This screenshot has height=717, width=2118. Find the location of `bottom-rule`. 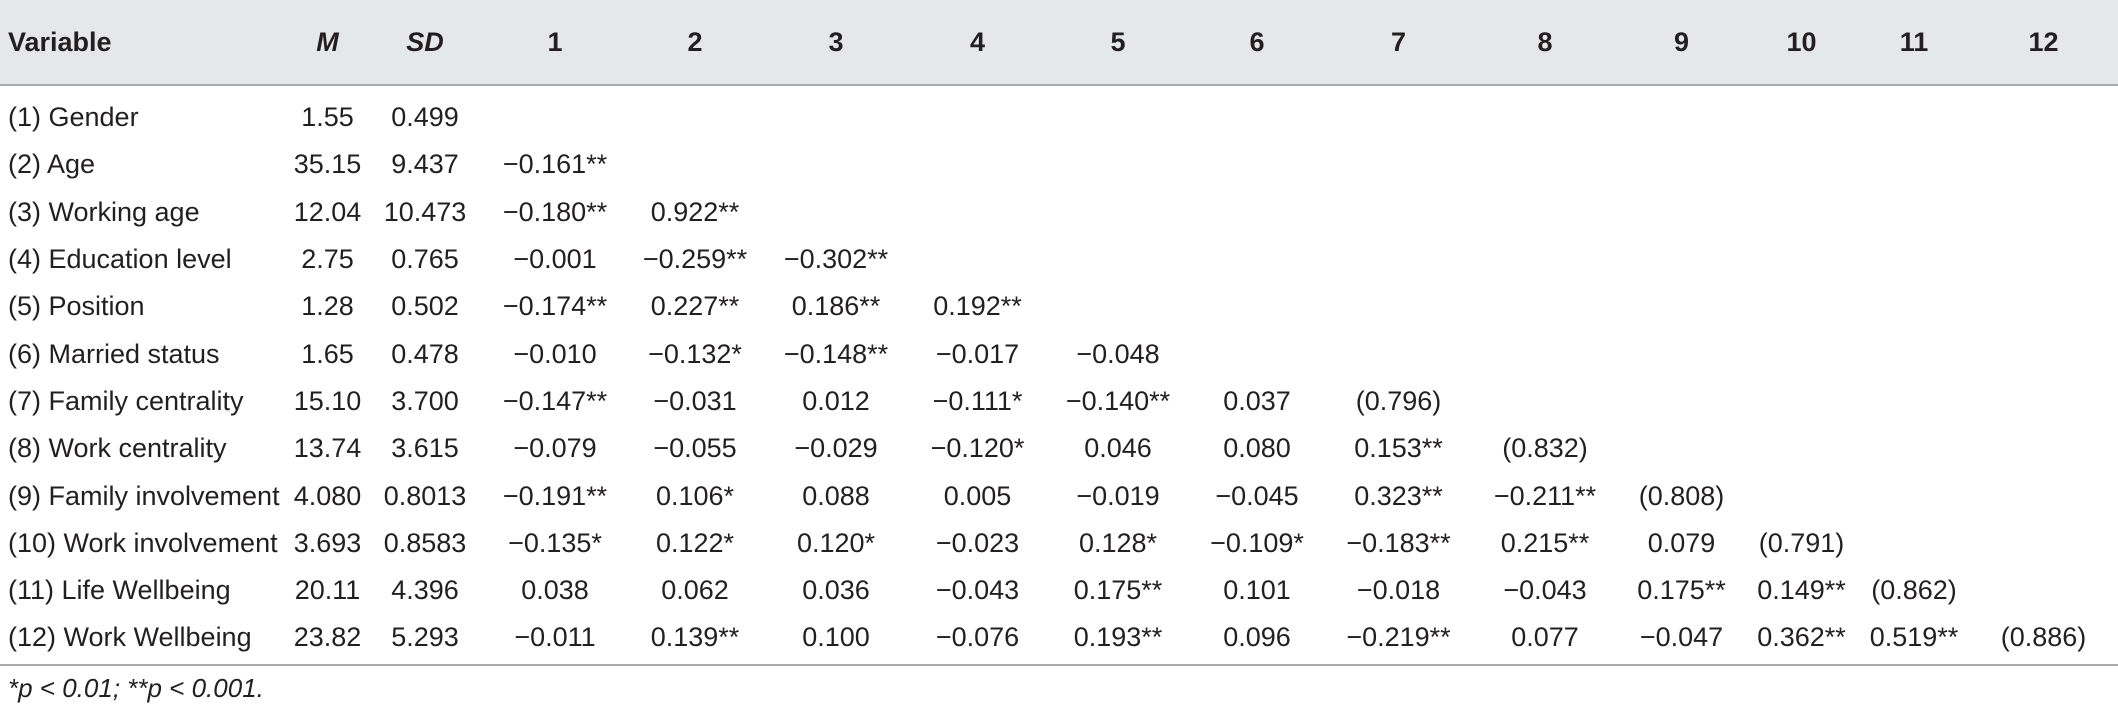

bottom-rule is located at coordinates (1059, 665).